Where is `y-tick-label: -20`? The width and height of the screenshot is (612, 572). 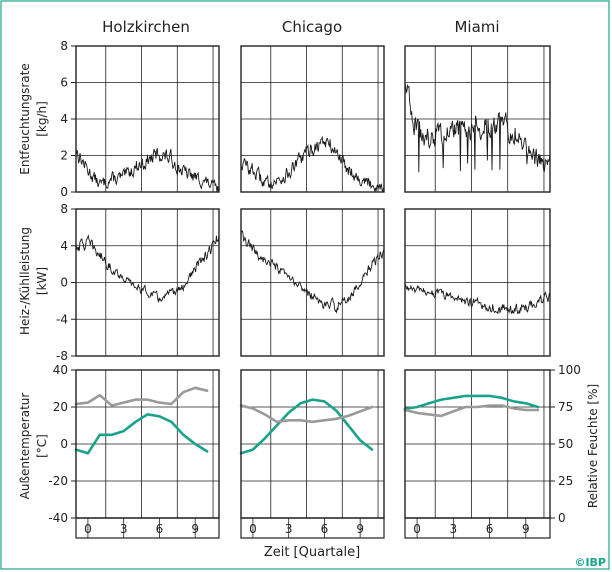
y-tick-label: -20 is located at coordinates (58, 481).